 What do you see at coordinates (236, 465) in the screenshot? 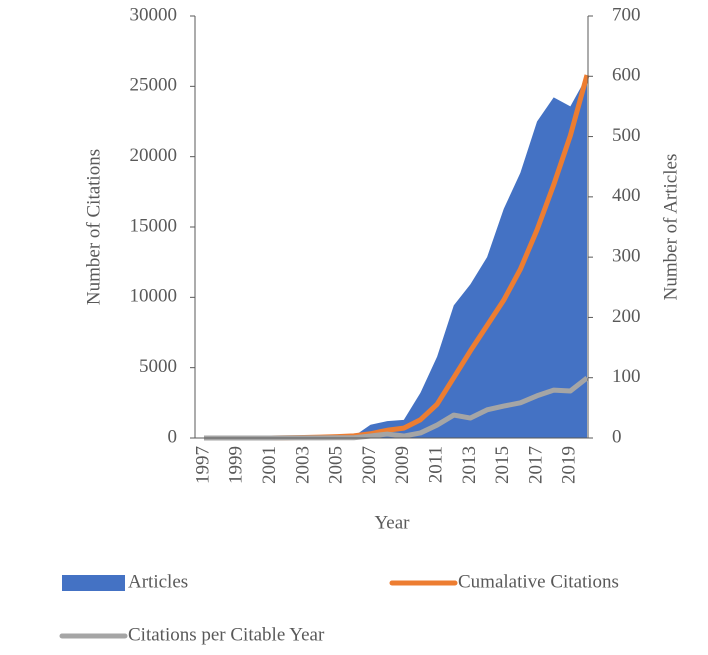
I see `x-tick-label: 1999` at bounding box center [236, 465].